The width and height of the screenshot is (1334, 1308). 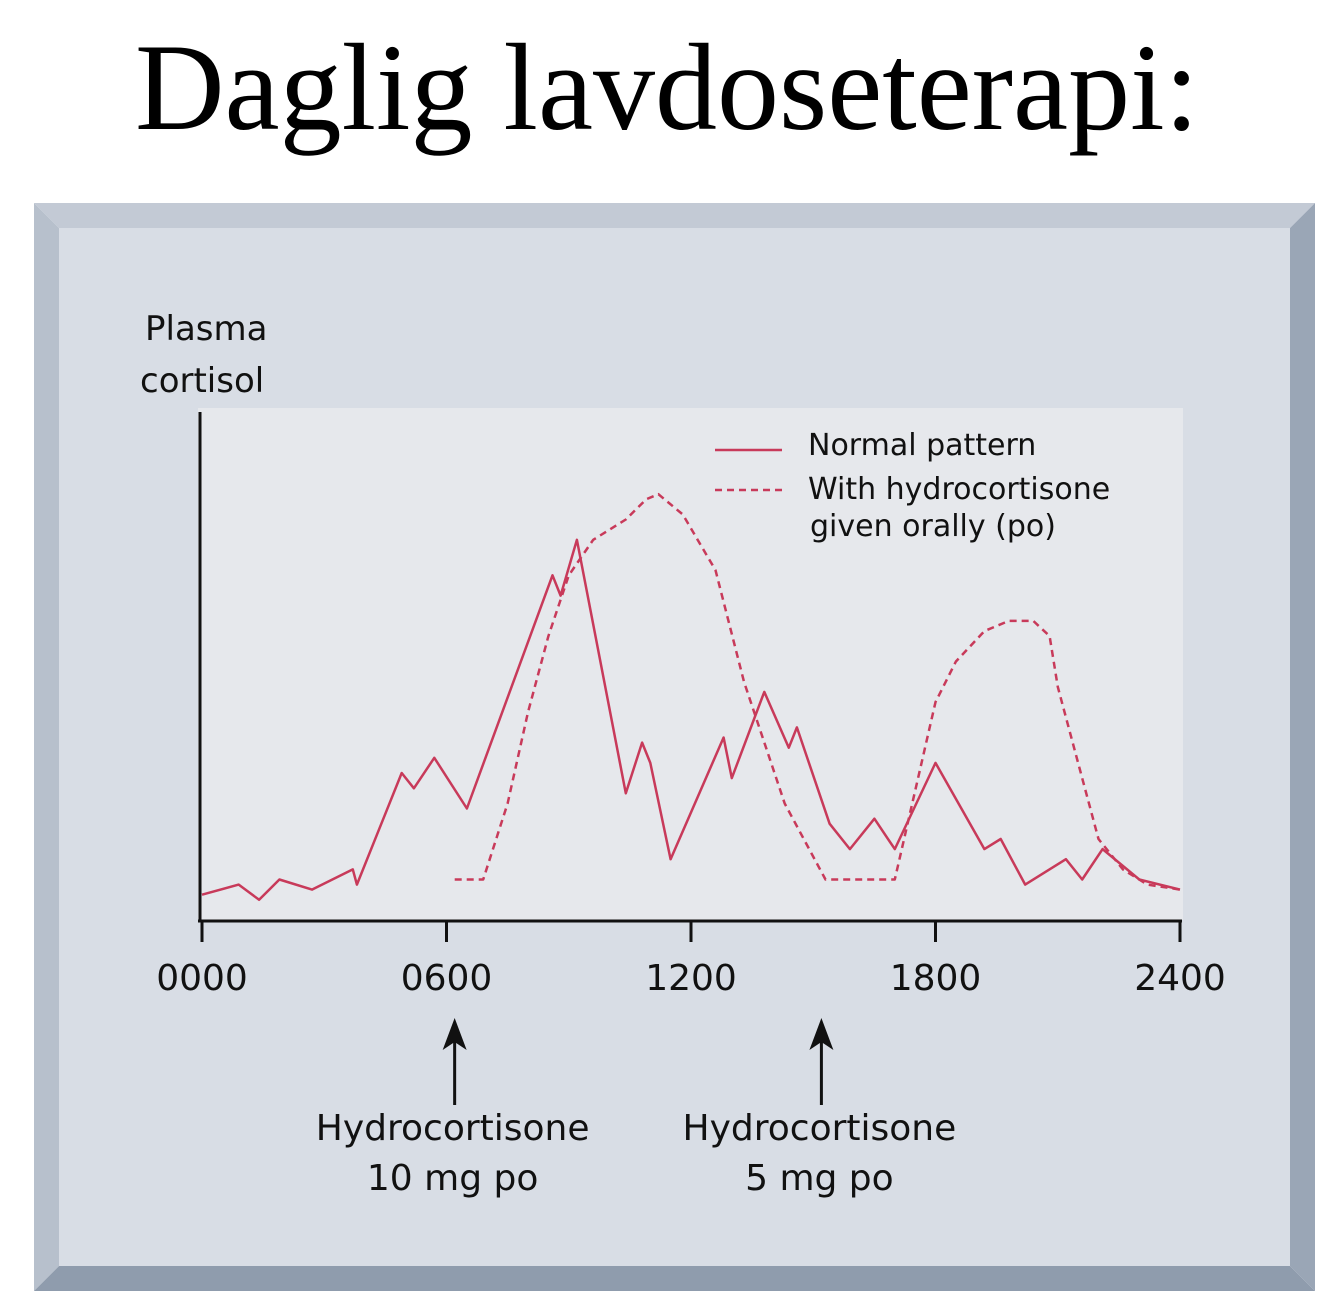 I want to click on x-tick-label: 2400, so click(x=1180, y=978).